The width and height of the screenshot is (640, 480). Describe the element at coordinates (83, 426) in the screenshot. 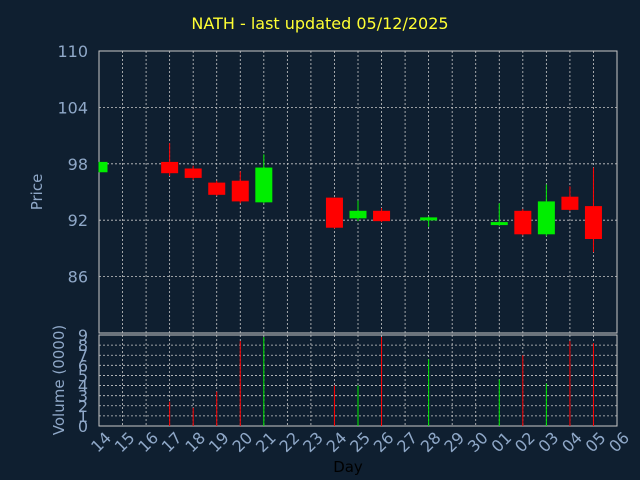

I see `volume-tick-label: 0` at that location.